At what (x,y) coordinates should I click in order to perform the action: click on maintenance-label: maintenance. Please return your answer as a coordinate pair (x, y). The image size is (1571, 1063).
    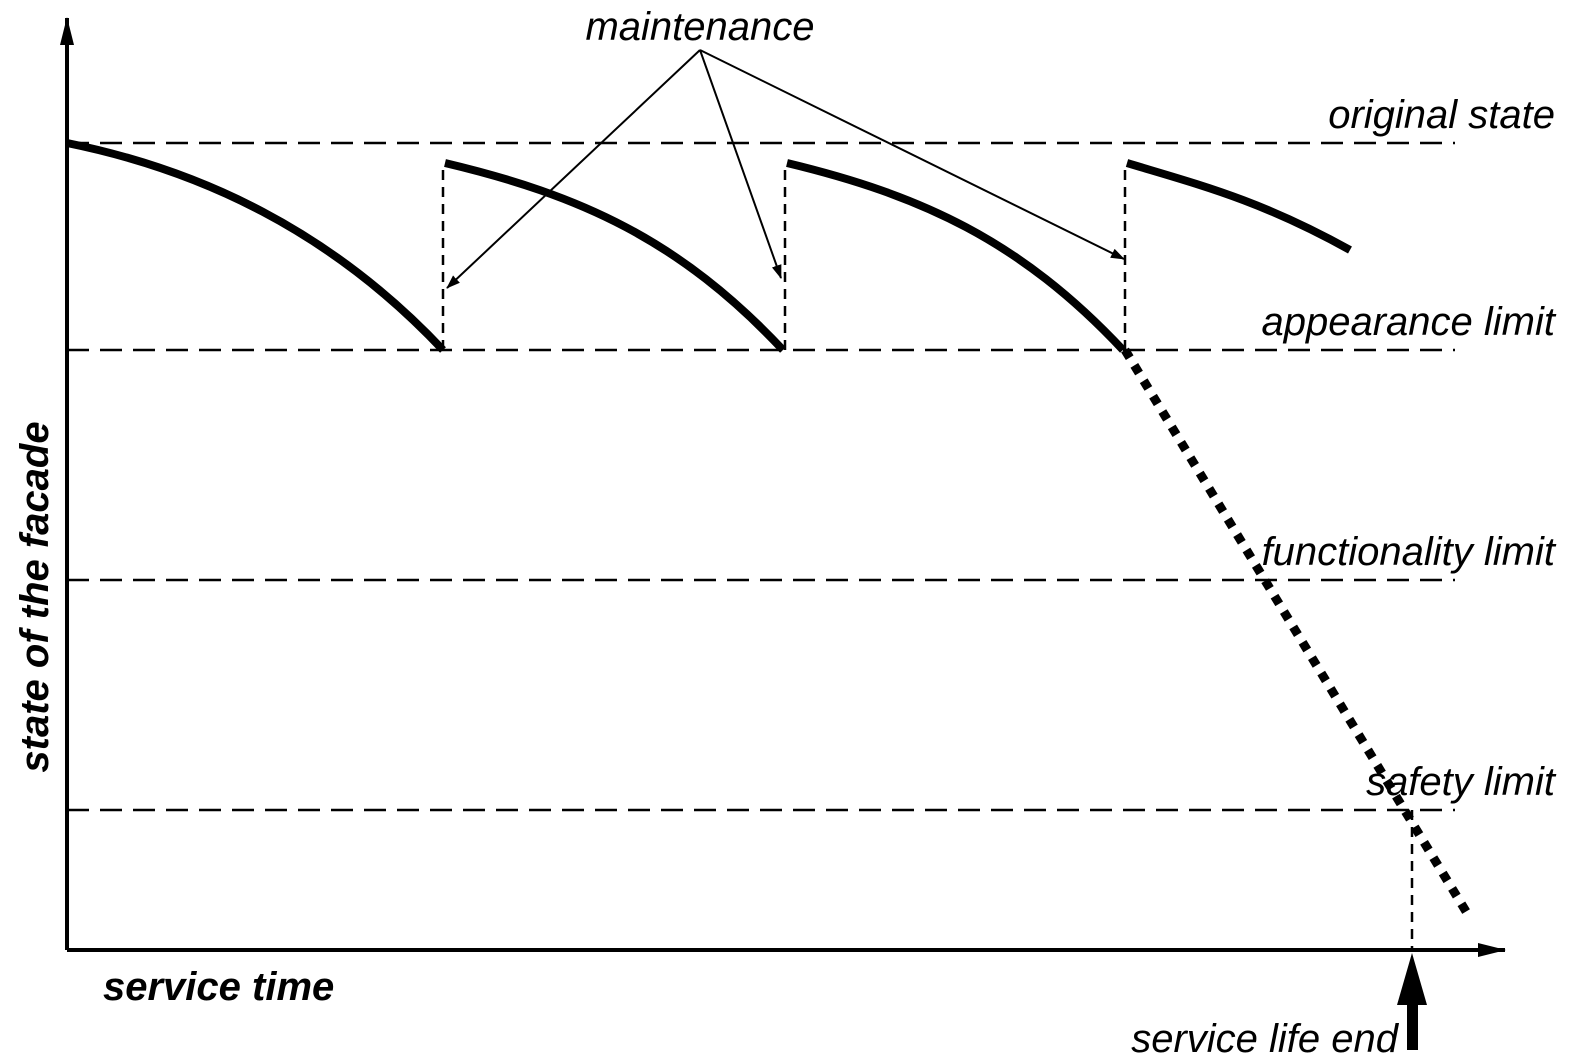
    Looking at the image, I should click on (699, 27).